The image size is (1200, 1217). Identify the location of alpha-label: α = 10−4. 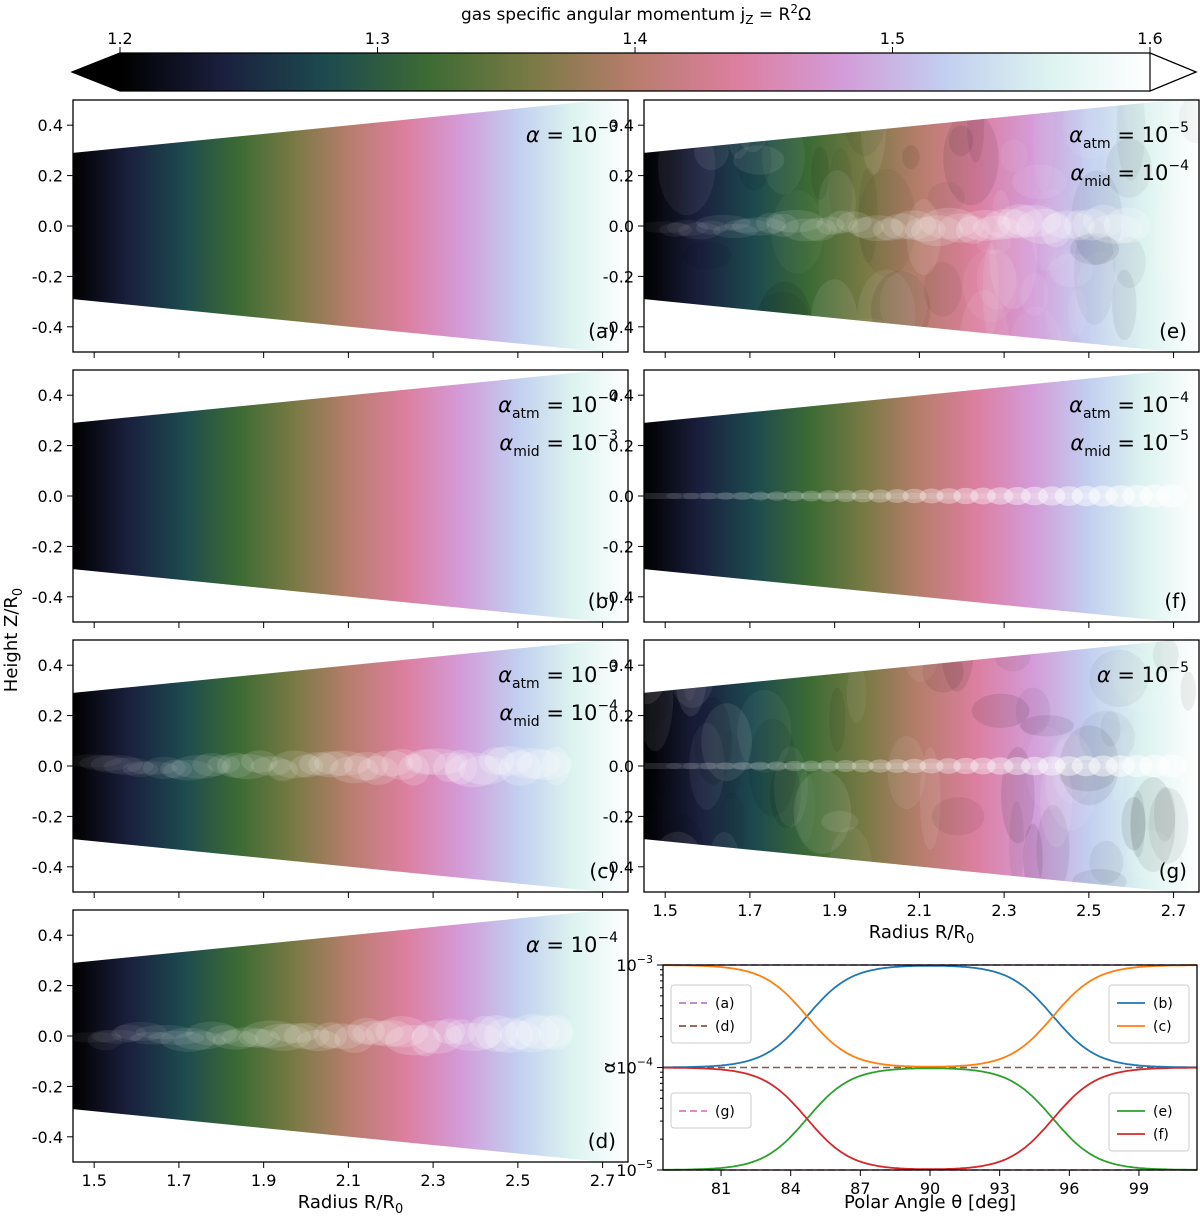
(572, 943).